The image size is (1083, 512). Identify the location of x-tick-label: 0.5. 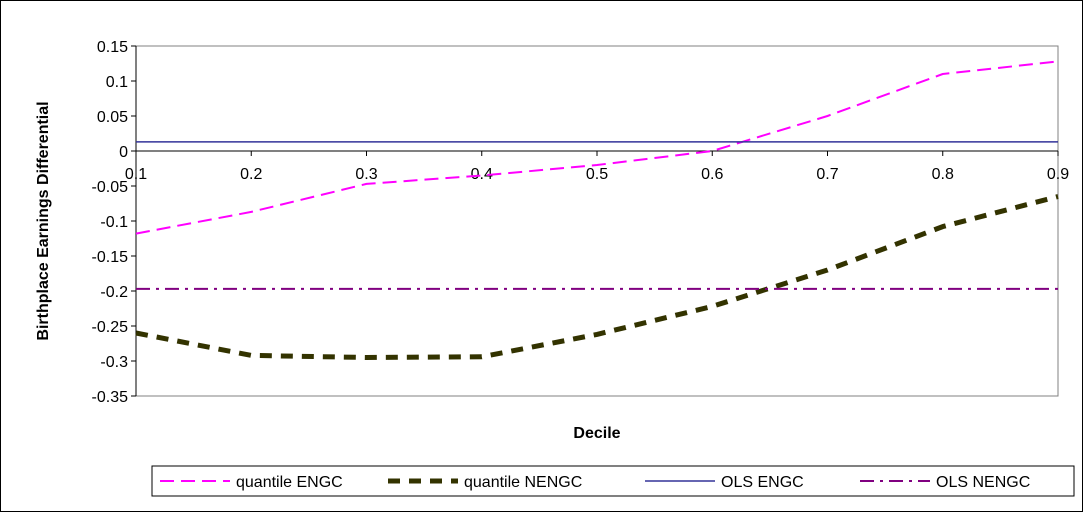
(597, 174).